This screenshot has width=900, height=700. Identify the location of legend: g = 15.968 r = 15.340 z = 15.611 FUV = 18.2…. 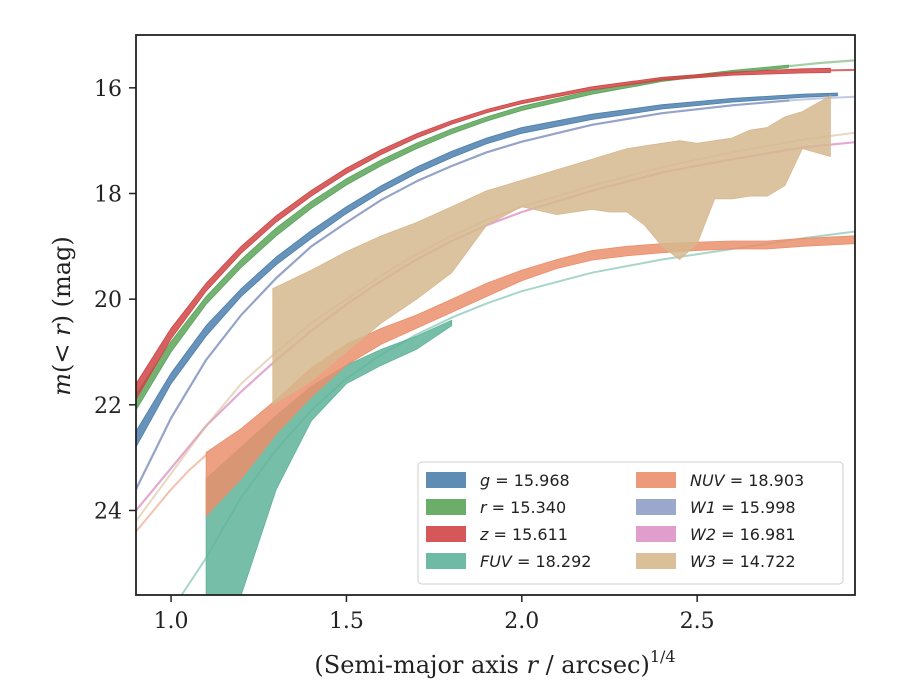
(630, 523).